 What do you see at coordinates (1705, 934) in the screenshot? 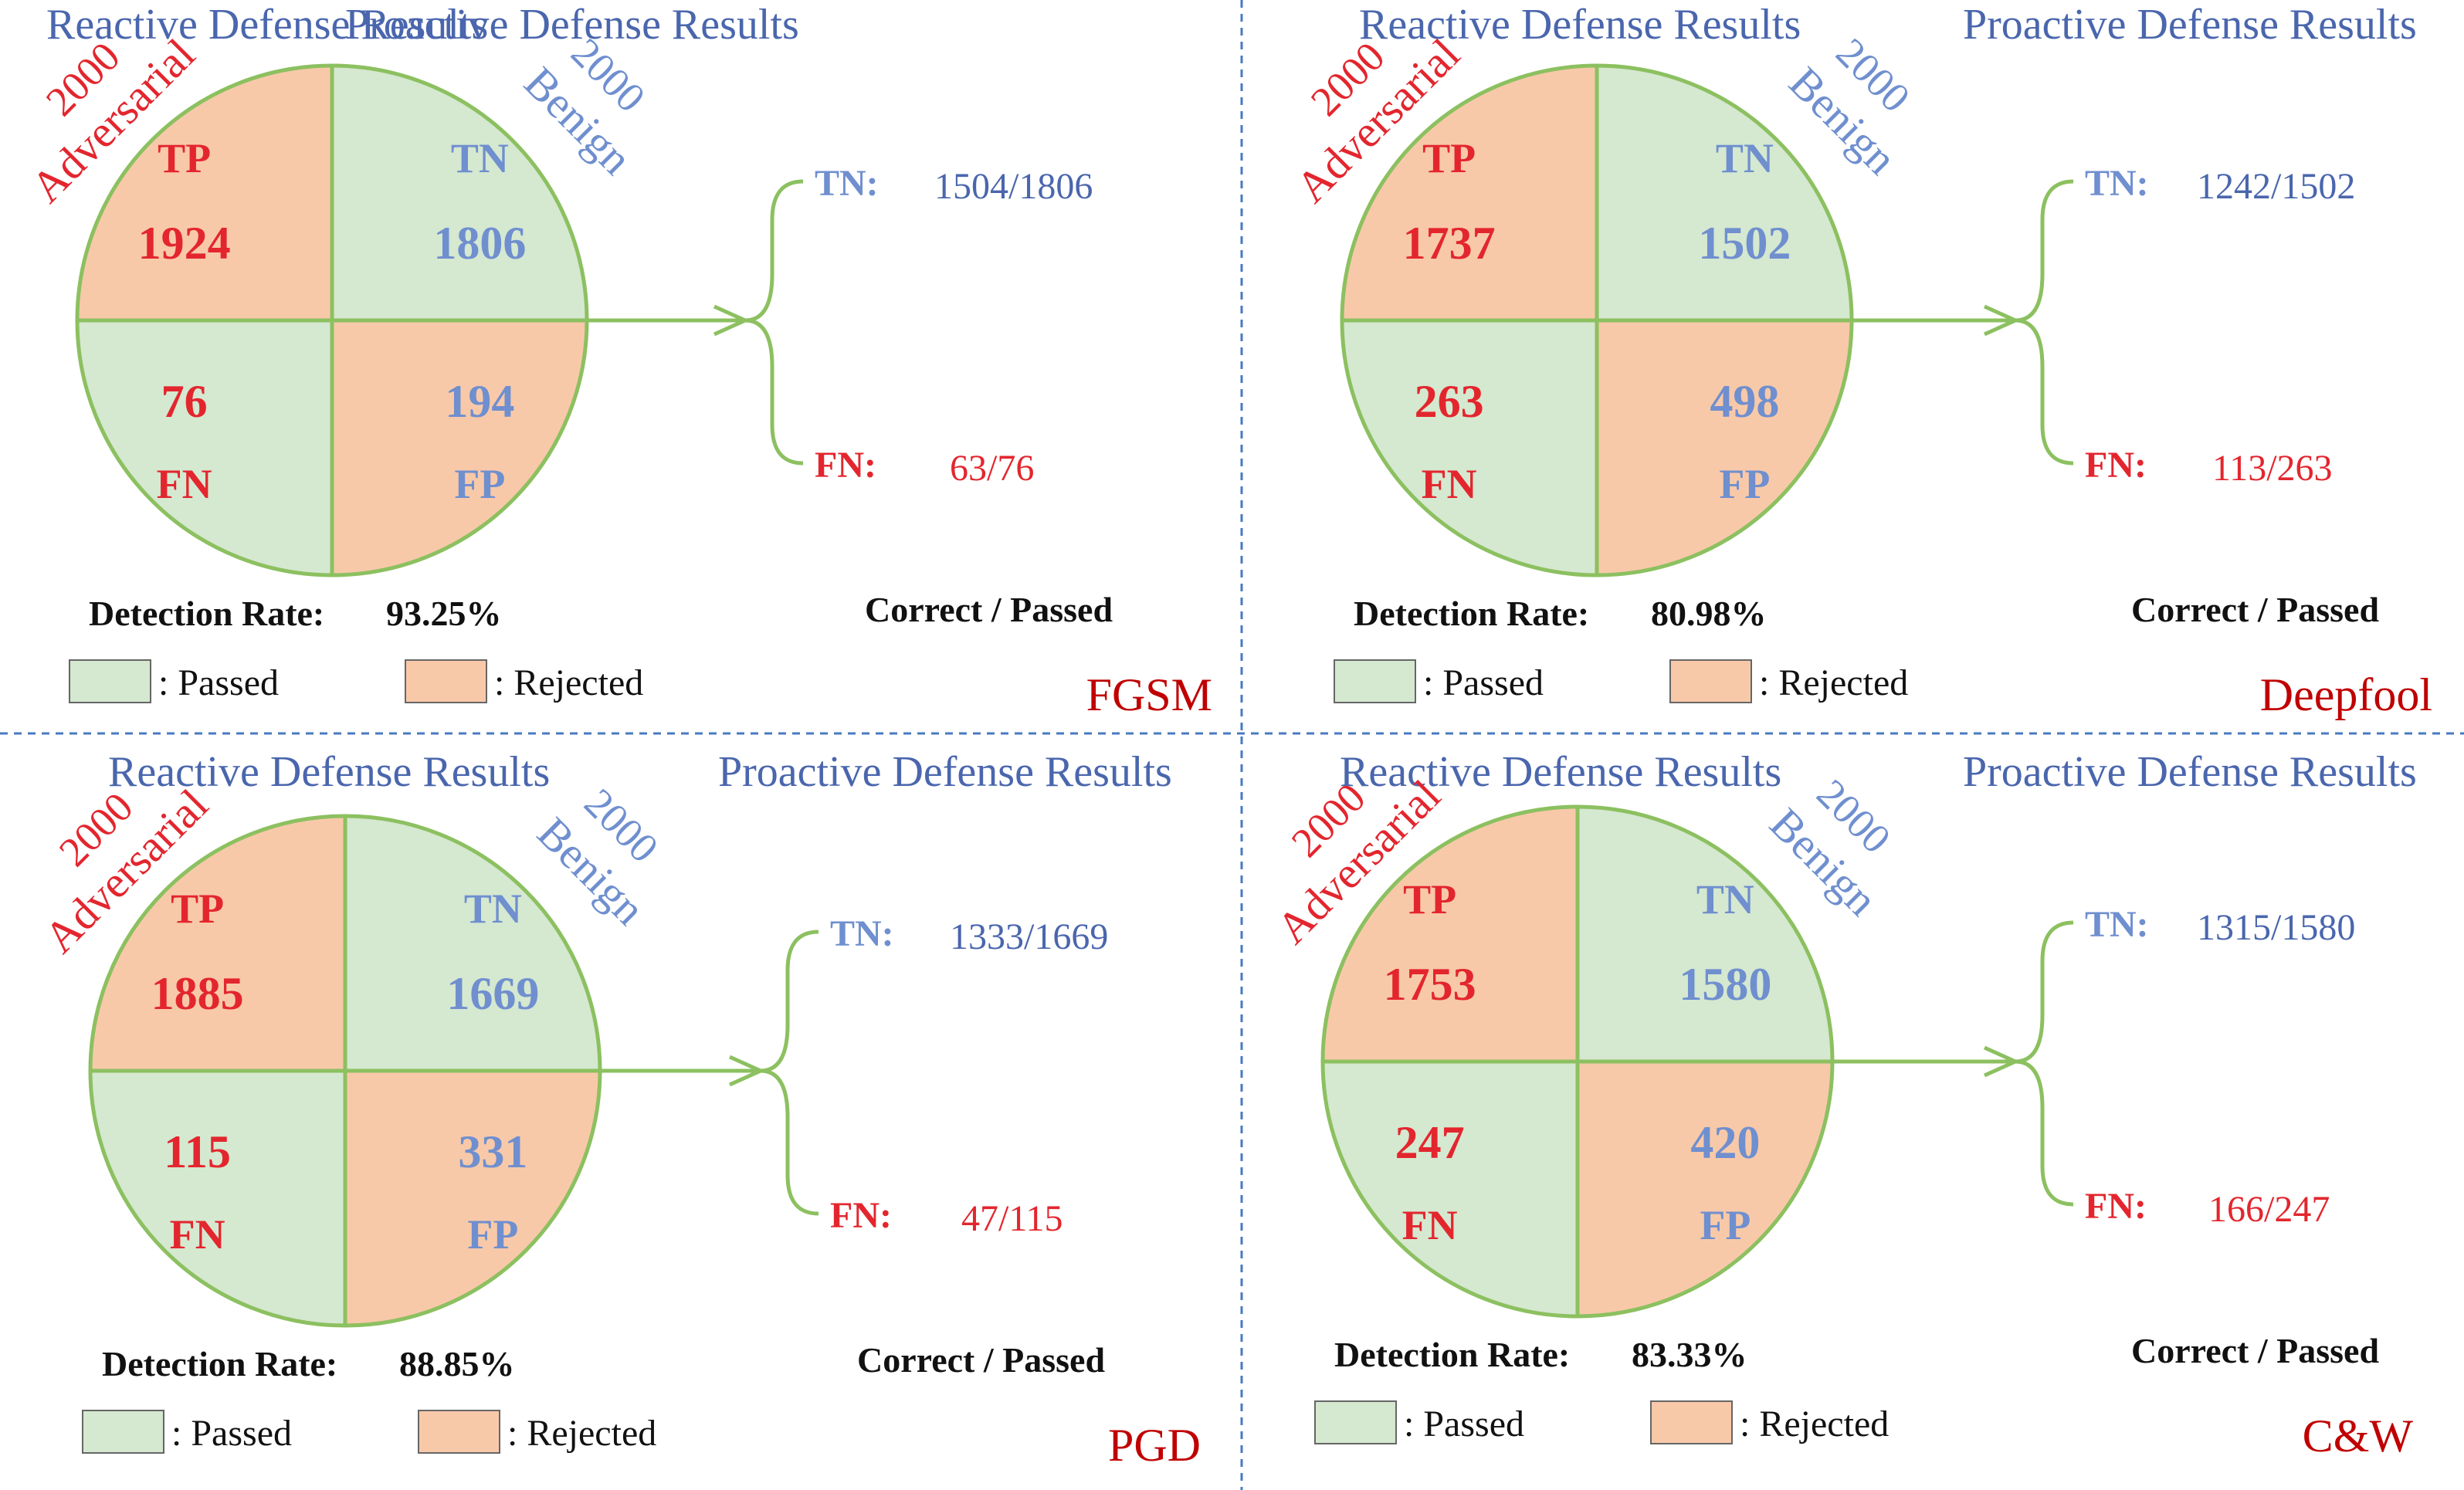
I see `tn-quadrant` at bounding box center [1705, 934].